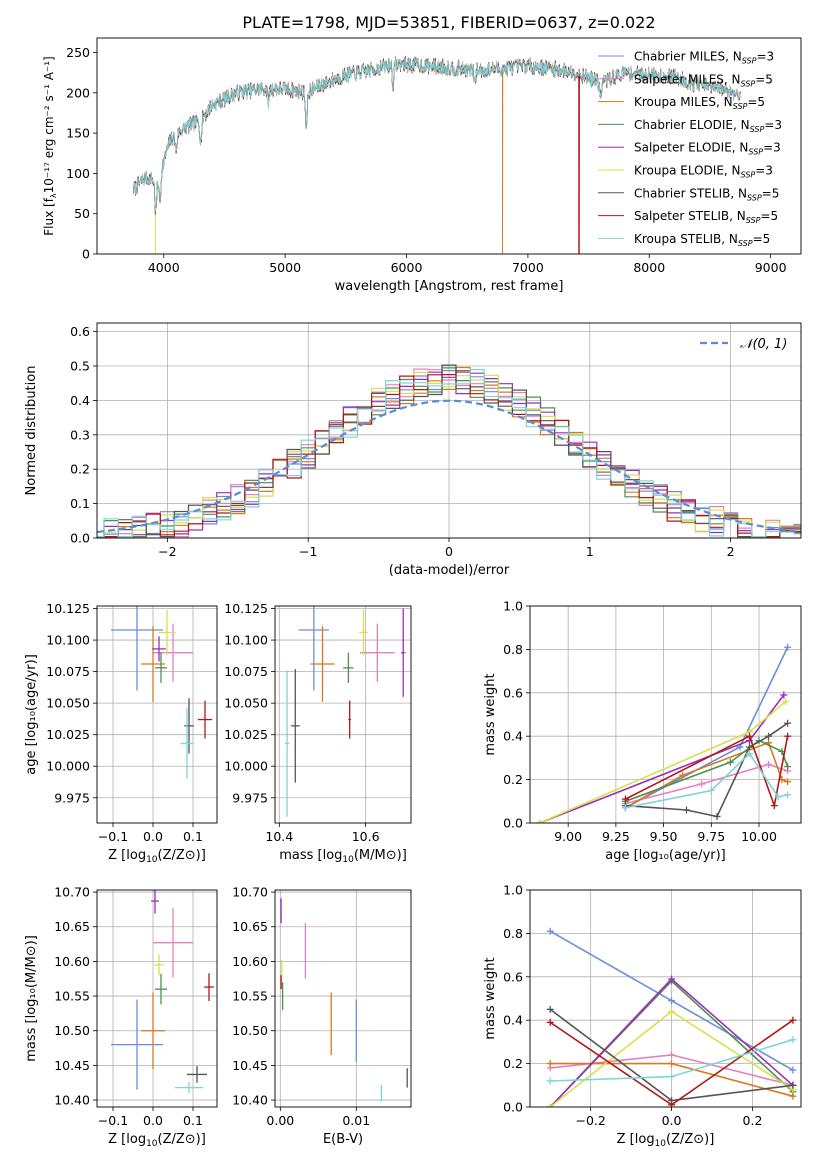 This screenshot has width=819, height=1170. What do you see at coordinates (590, 1120) in the screenshot?
I see `x-tick-label: −0.2` at bounding box center [590, 1120].